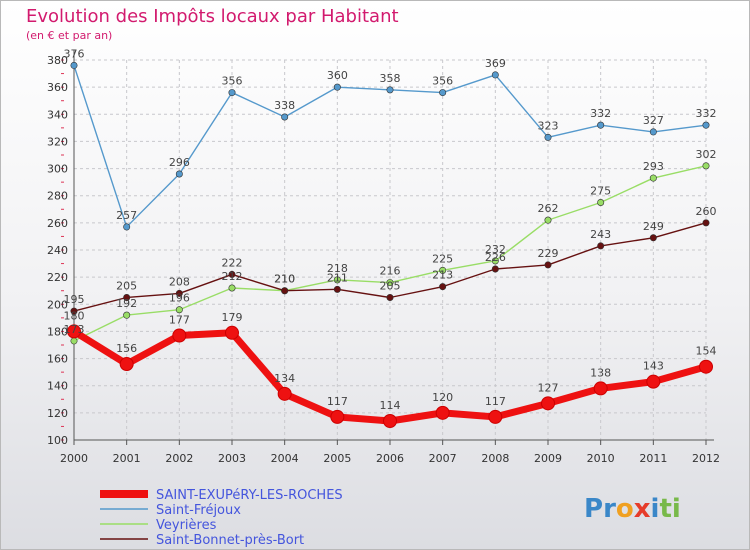 This screenshot has height=550, width=750. Describe the element at coordinates (706, 458) in the screenshot. I see `x-tick-label: 2012` at that location.